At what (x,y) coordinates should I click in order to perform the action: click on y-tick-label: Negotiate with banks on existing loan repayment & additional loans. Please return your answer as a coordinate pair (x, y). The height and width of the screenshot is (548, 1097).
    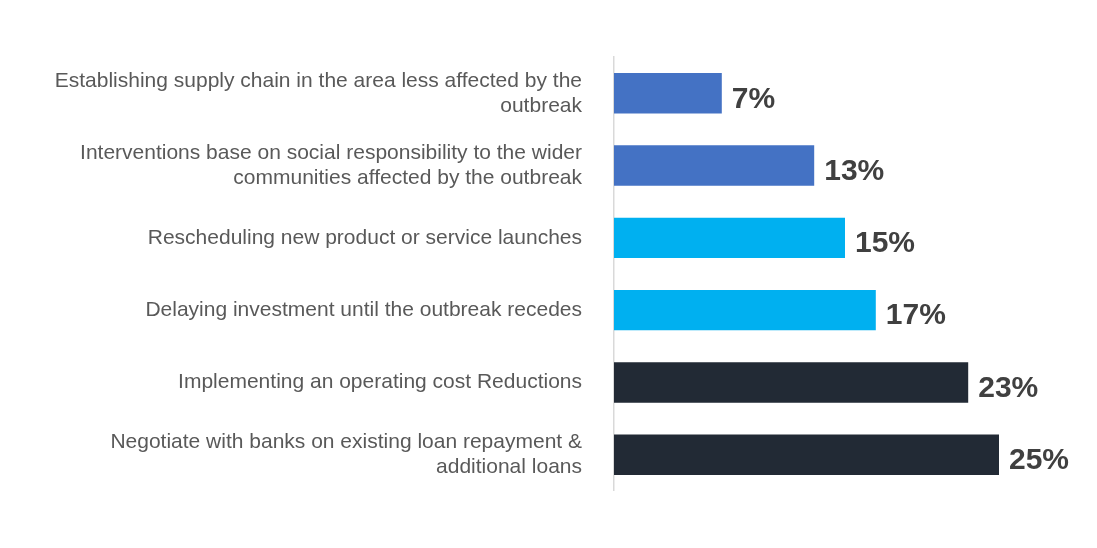
    Looking at the image, I should click on (346, 453).